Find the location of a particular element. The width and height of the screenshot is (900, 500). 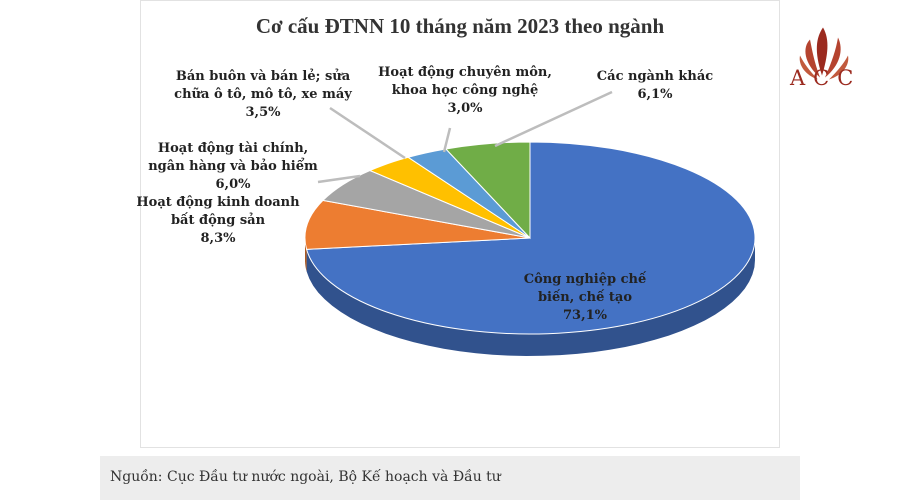

slice-label-1-1: bất động sản is located at coordinates (218, 220).